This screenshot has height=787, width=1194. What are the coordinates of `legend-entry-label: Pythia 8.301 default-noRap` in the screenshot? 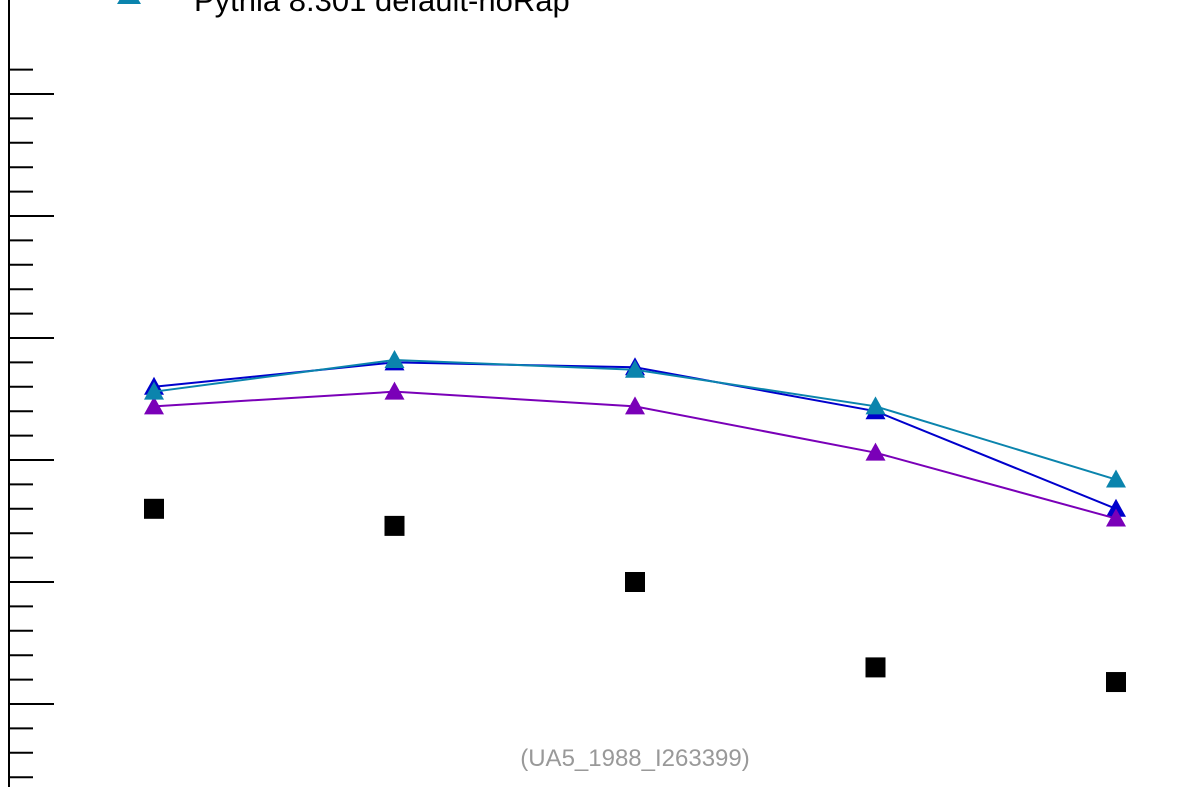 It's located at (382, 9).